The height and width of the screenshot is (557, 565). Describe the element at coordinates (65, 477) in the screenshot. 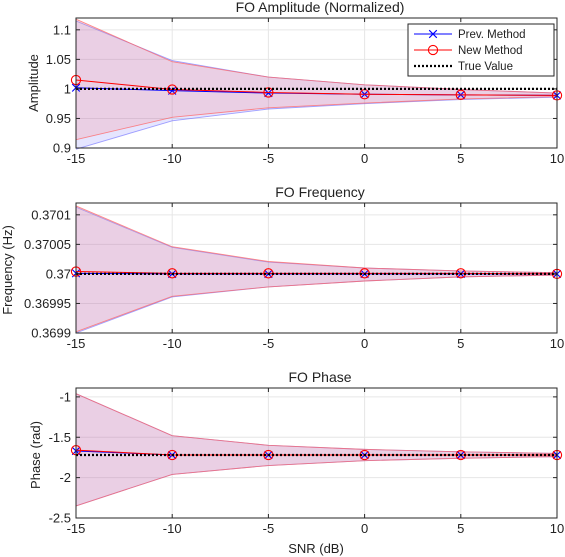

I see `y-tick-label: -2` at that location.